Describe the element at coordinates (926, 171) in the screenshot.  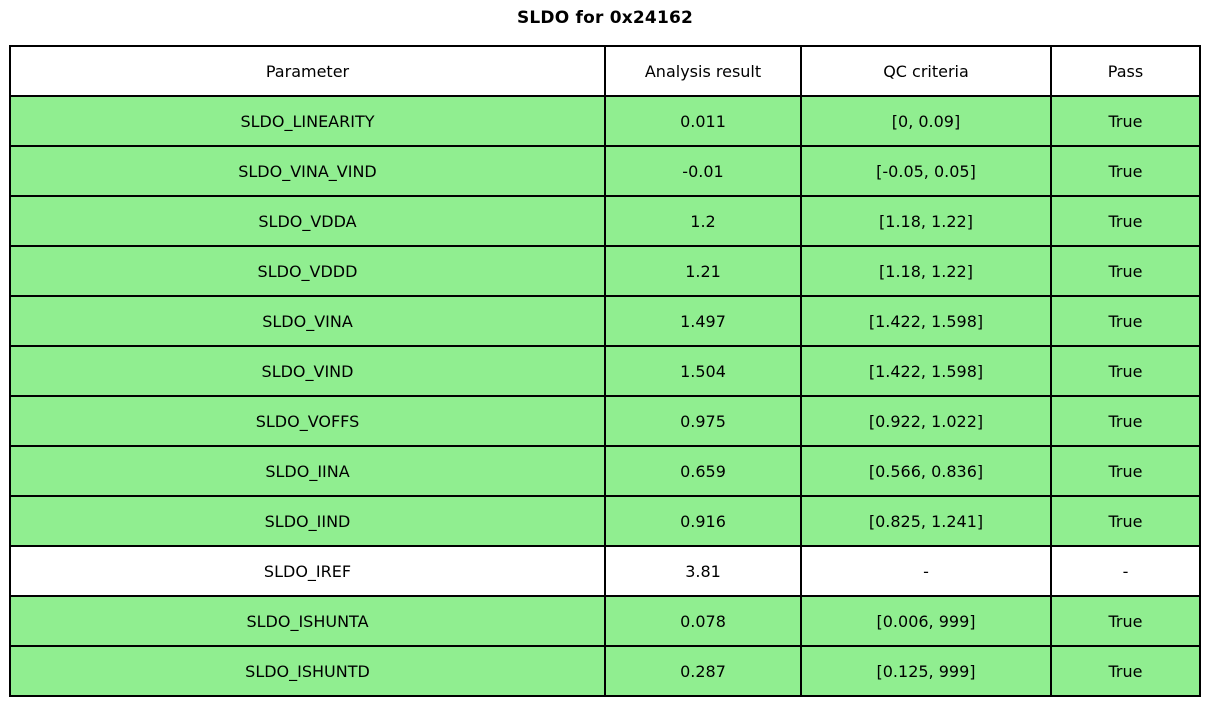
I see `cell-criteria: [-0.05, 0.05]` at that location.